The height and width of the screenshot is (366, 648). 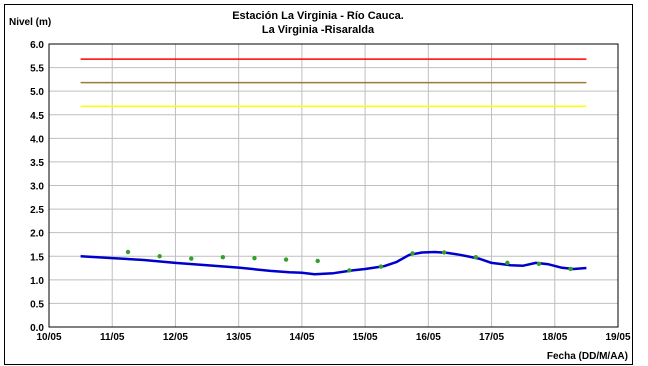 What do you see at coordinates (617, 337) in the screenshot?
I see `x-tick-label: 19/05` at bounding box center [617, 337].